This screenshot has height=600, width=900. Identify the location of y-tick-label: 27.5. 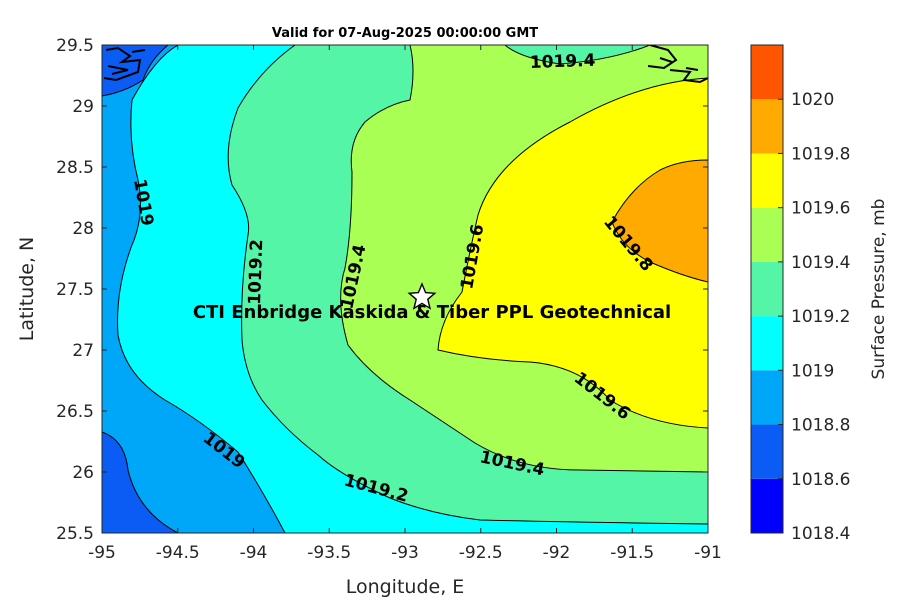
(75, 290).